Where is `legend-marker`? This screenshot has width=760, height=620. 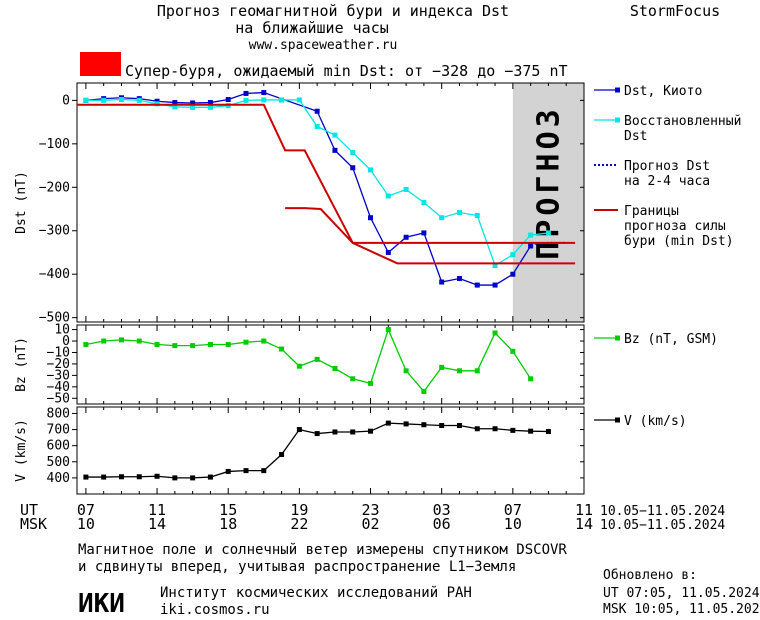
legend-marker is located at coordinates (617, 90).